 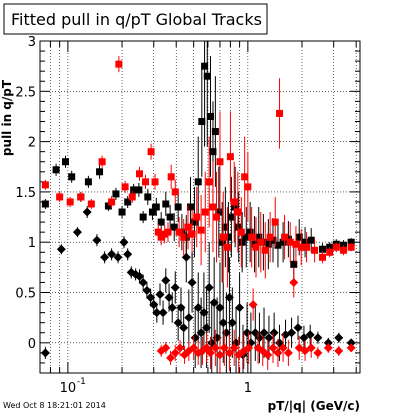 What do you see at coordinates (54, 405) in the screenshot?
I see `timestamp: Wed Oct 8 18:21:01 2014` at bounding box center [54, 405].